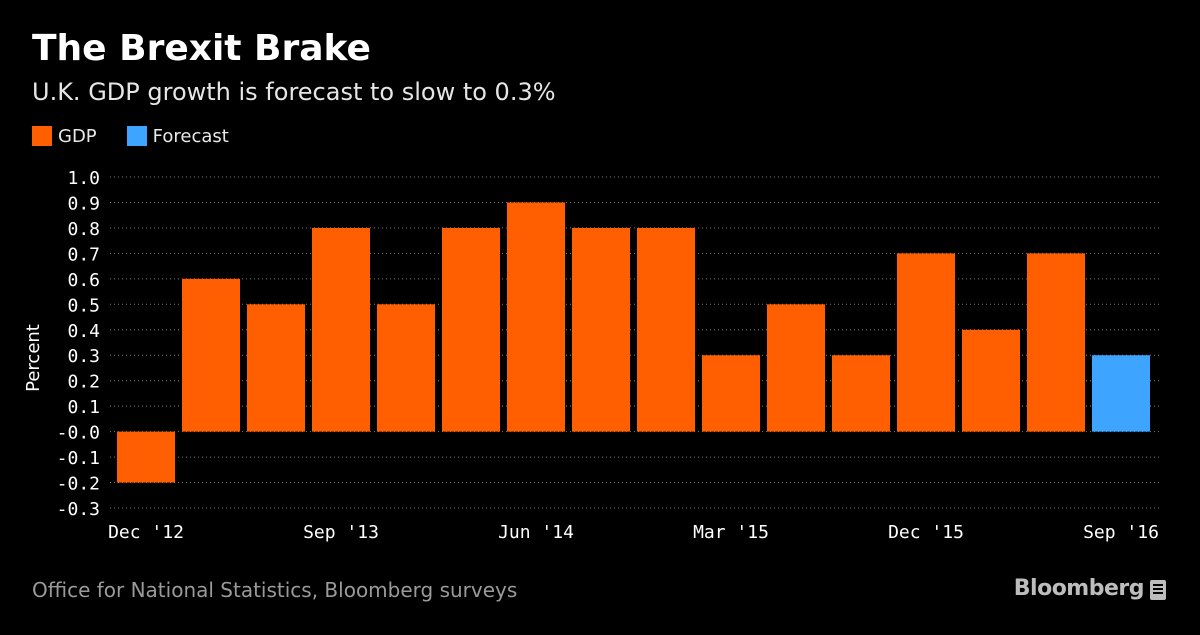 This screenshot has height=635, width=1200. I want to click on bloomberg-logo: Bloomberg, so click(1079, 588).